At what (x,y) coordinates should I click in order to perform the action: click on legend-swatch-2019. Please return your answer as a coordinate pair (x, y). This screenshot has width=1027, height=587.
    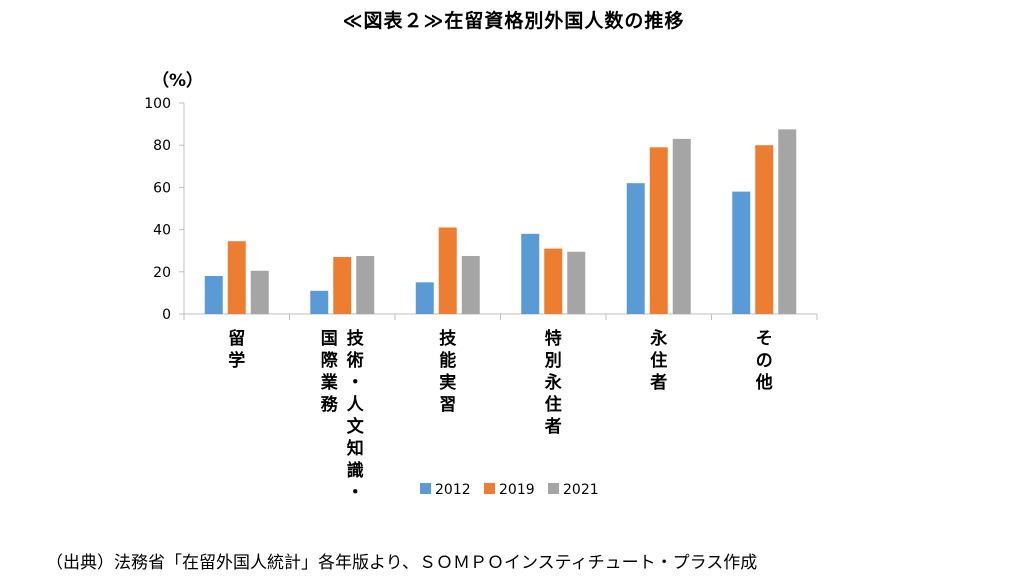
    Looking at the image, I should click on (489, 488).